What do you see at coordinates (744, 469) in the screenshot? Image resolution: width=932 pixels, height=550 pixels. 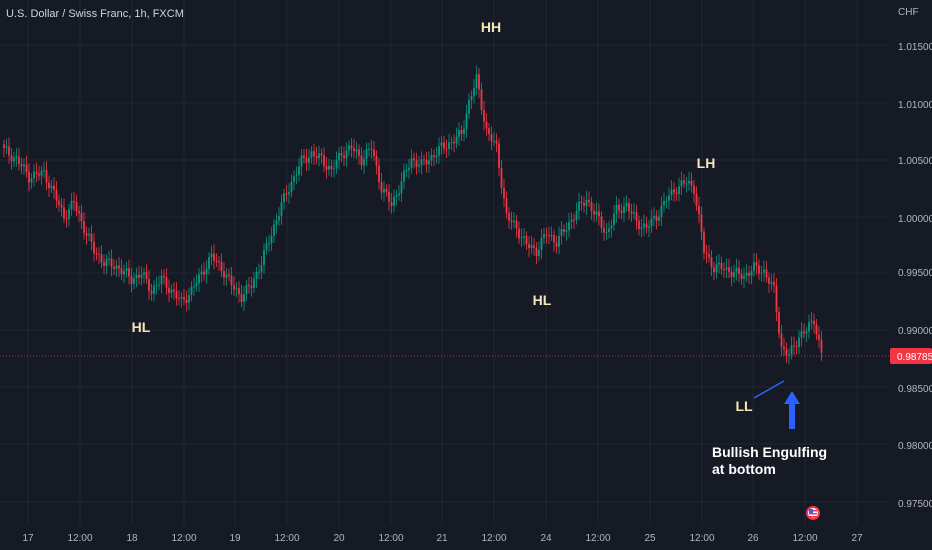 I see `note-text-line-2: at bottom` at bounding box center [744, 469].